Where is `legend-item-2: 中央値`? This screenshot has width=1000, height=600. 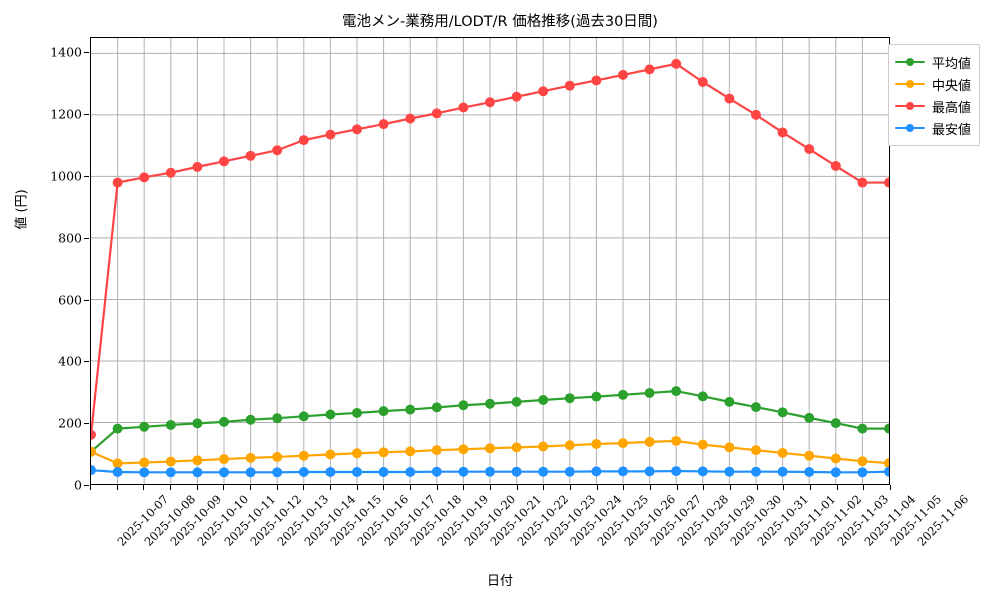 legend-item-2: 中央値 is located at coordinates (933, 84).